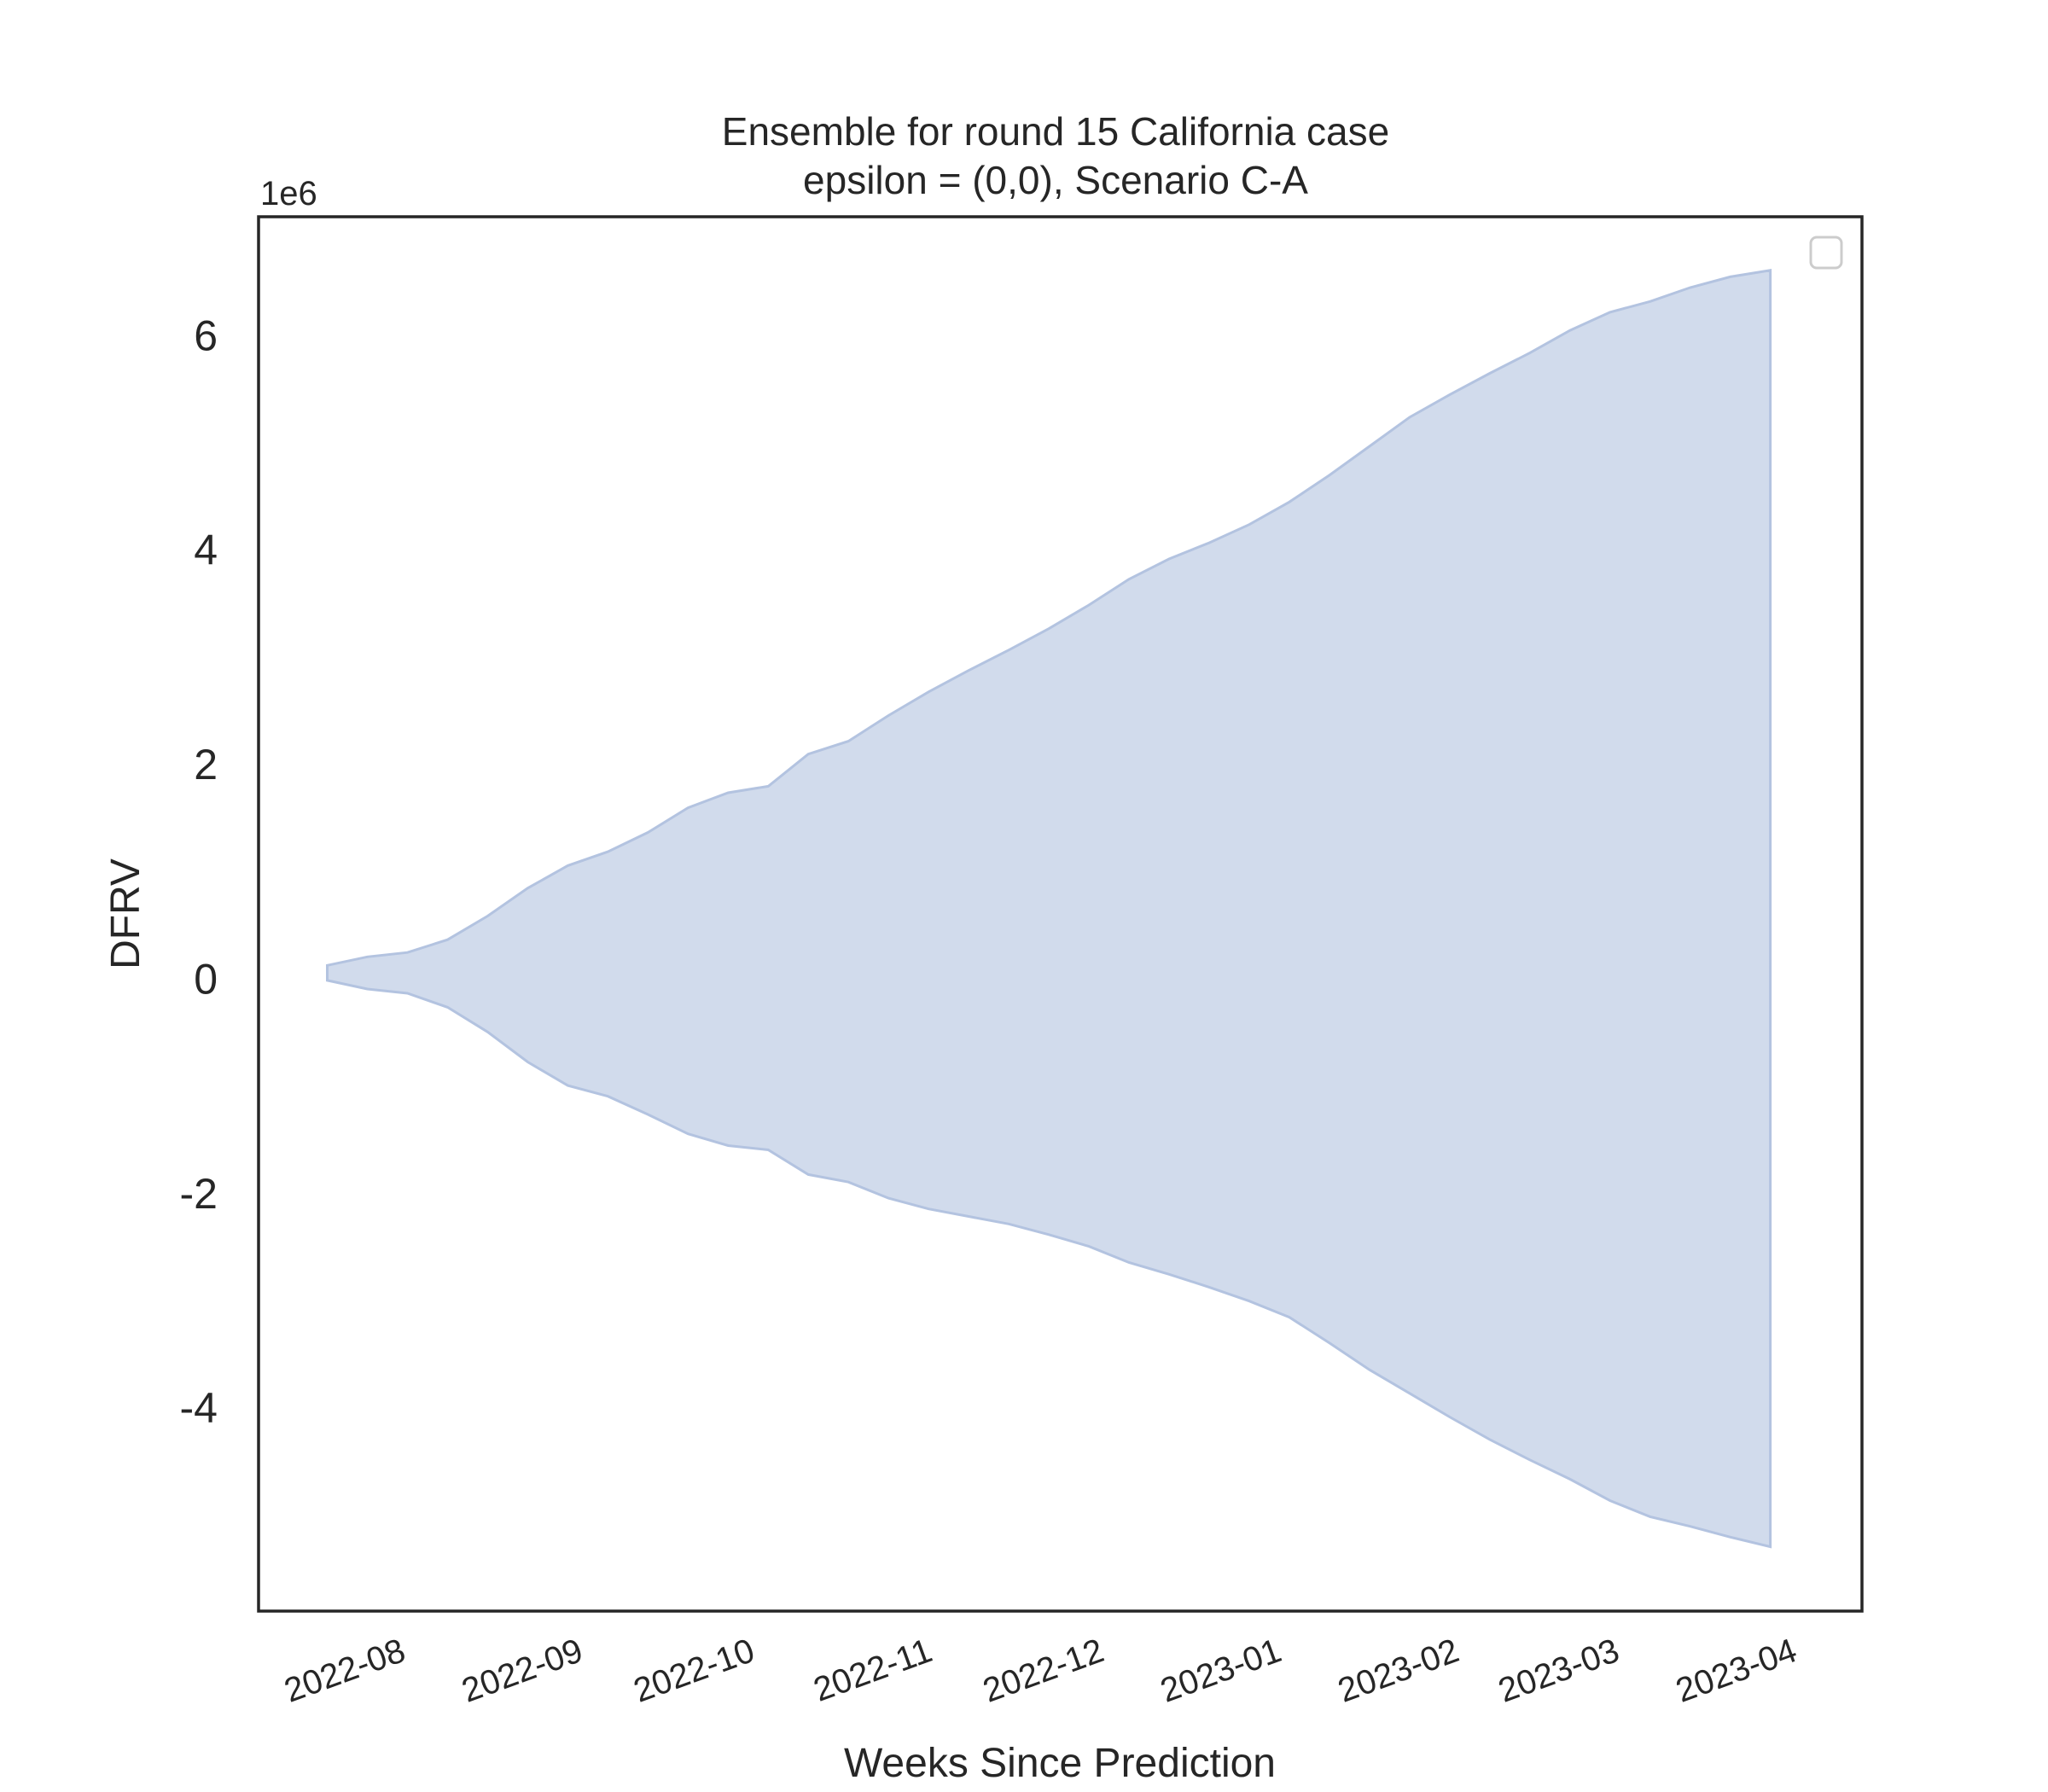 The width and height of the screenshot is (2048, 1792). Describe the element at coordinates (288, 193) in the screenshot. I see `y-offset-label: 1e6` at that location.